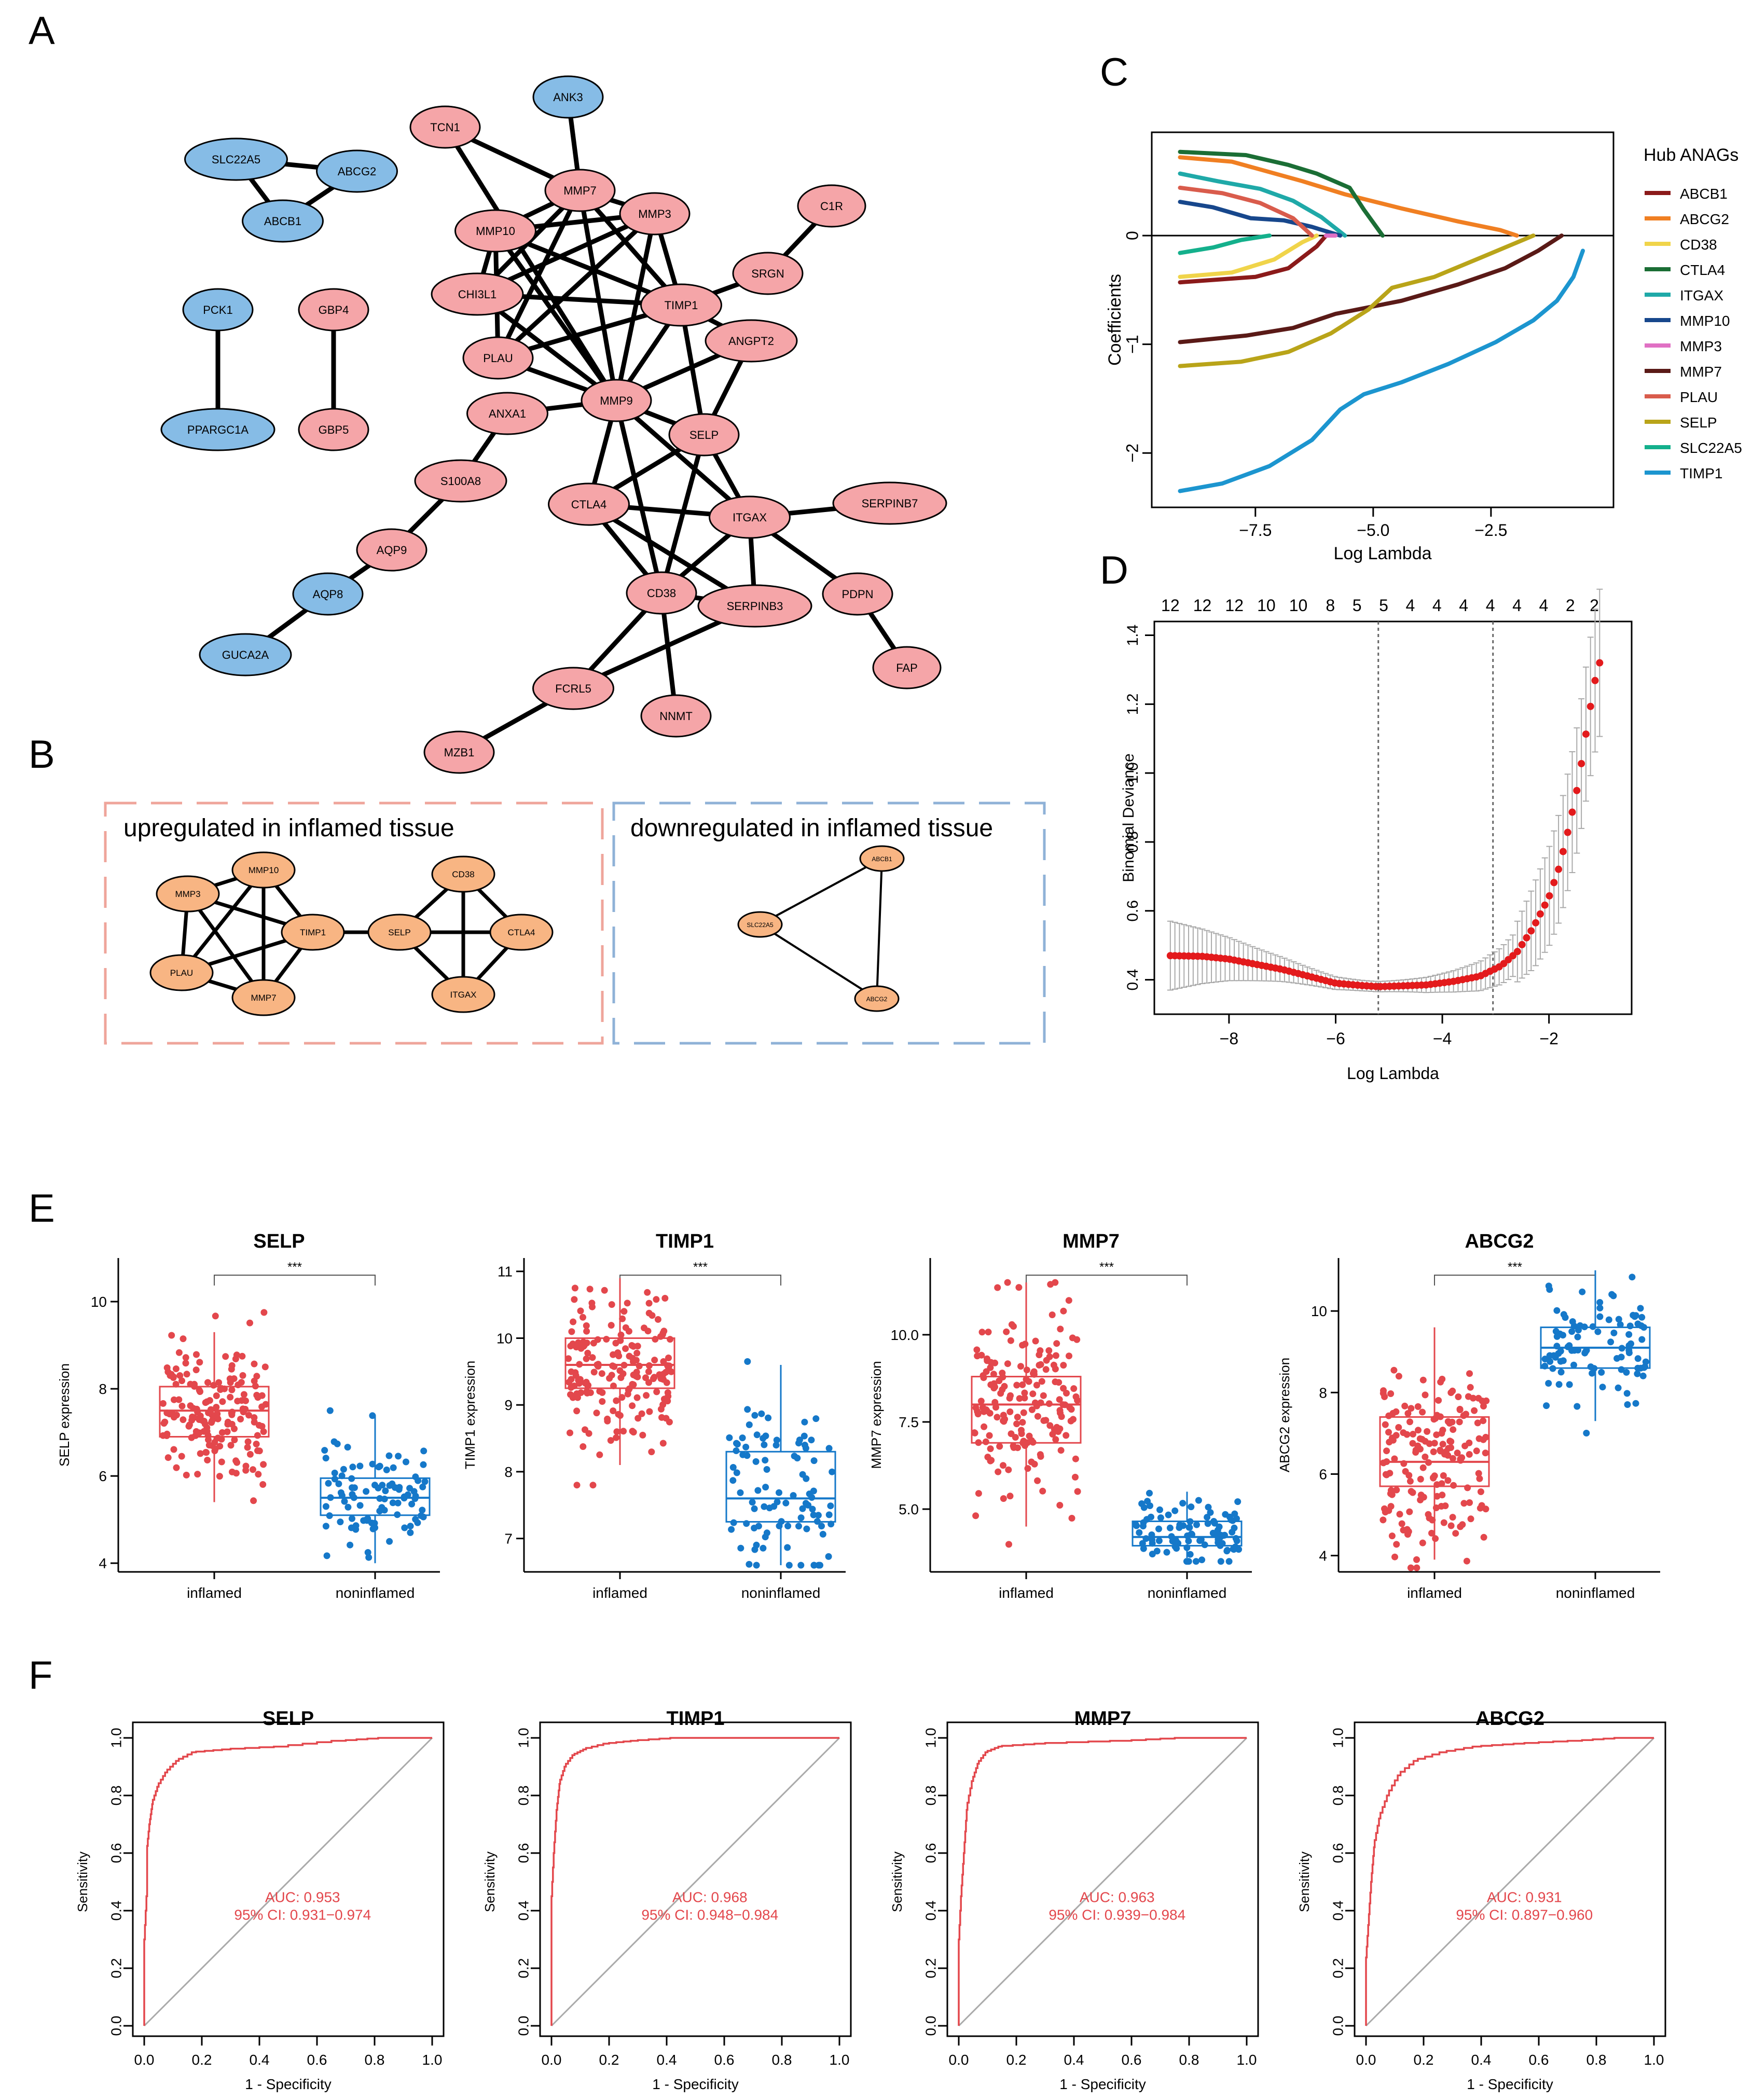  I want to click on significance-label: ***, so click(1515, 1267).